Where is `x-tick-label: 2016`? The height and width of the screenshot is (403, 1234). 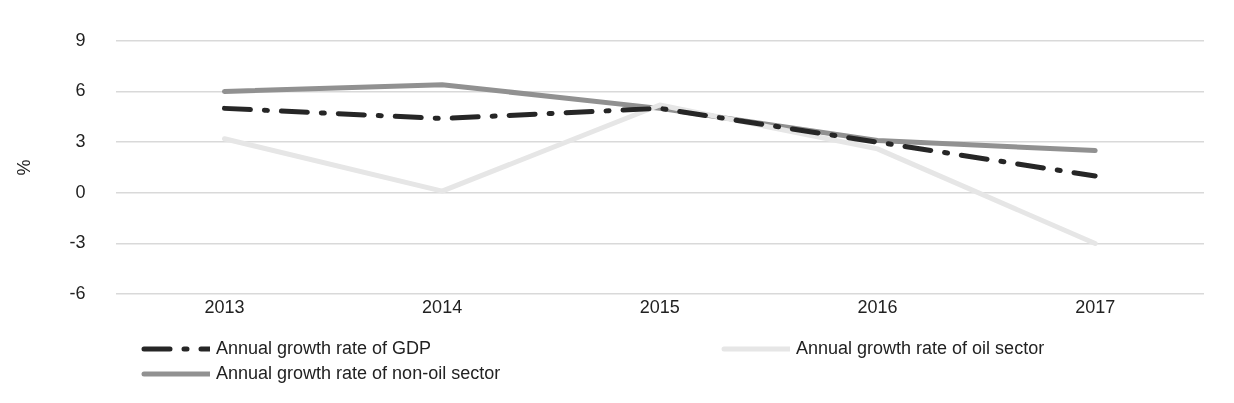
x-tick-label: 2016 is located at coordinates (877, 306).